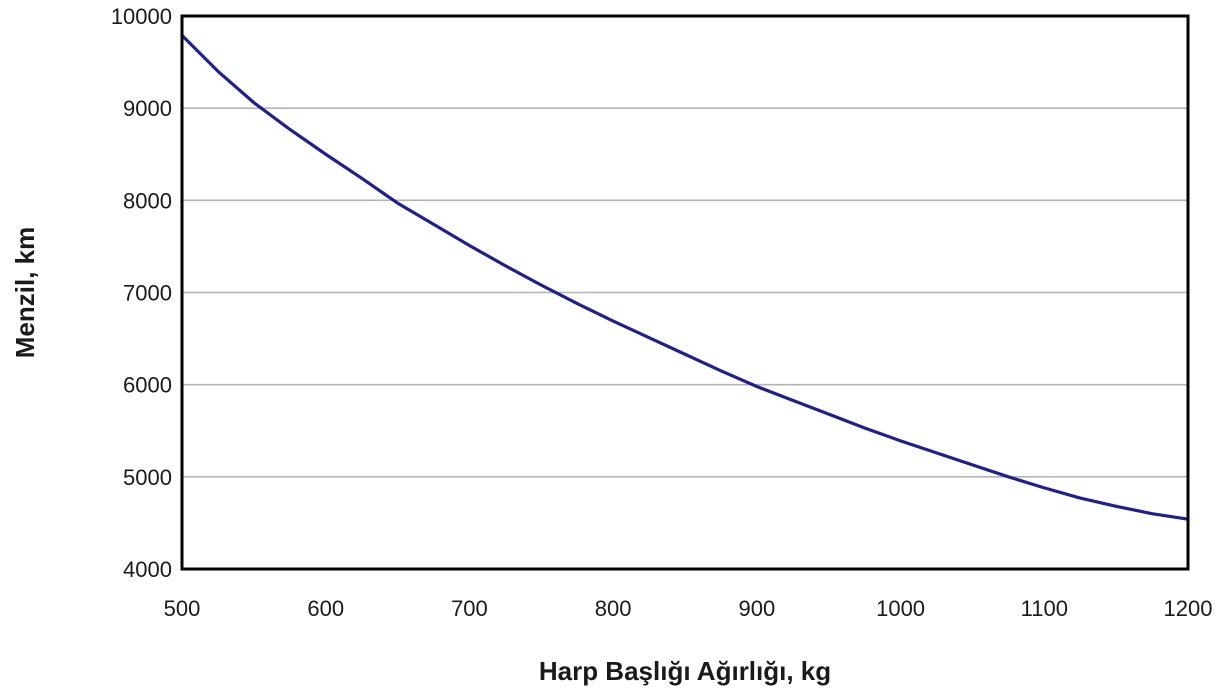 This screenshot has height=697, width=1226. What do you see at coordinates (147, 569) in the screenshot?
I see `y-tick-label: 4000` at bounding box center [147, 569].